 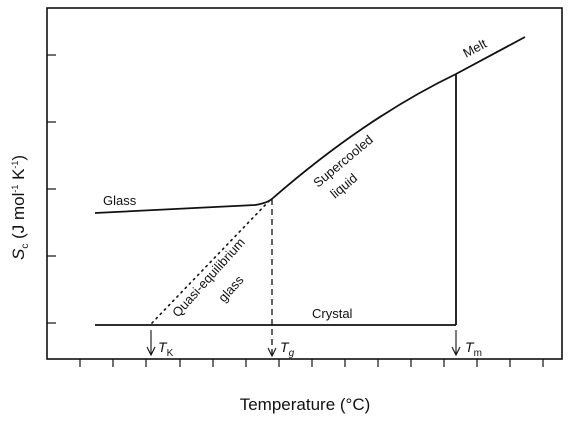 I want to click on tg-marker: Tg, so click(x=287, y=349).